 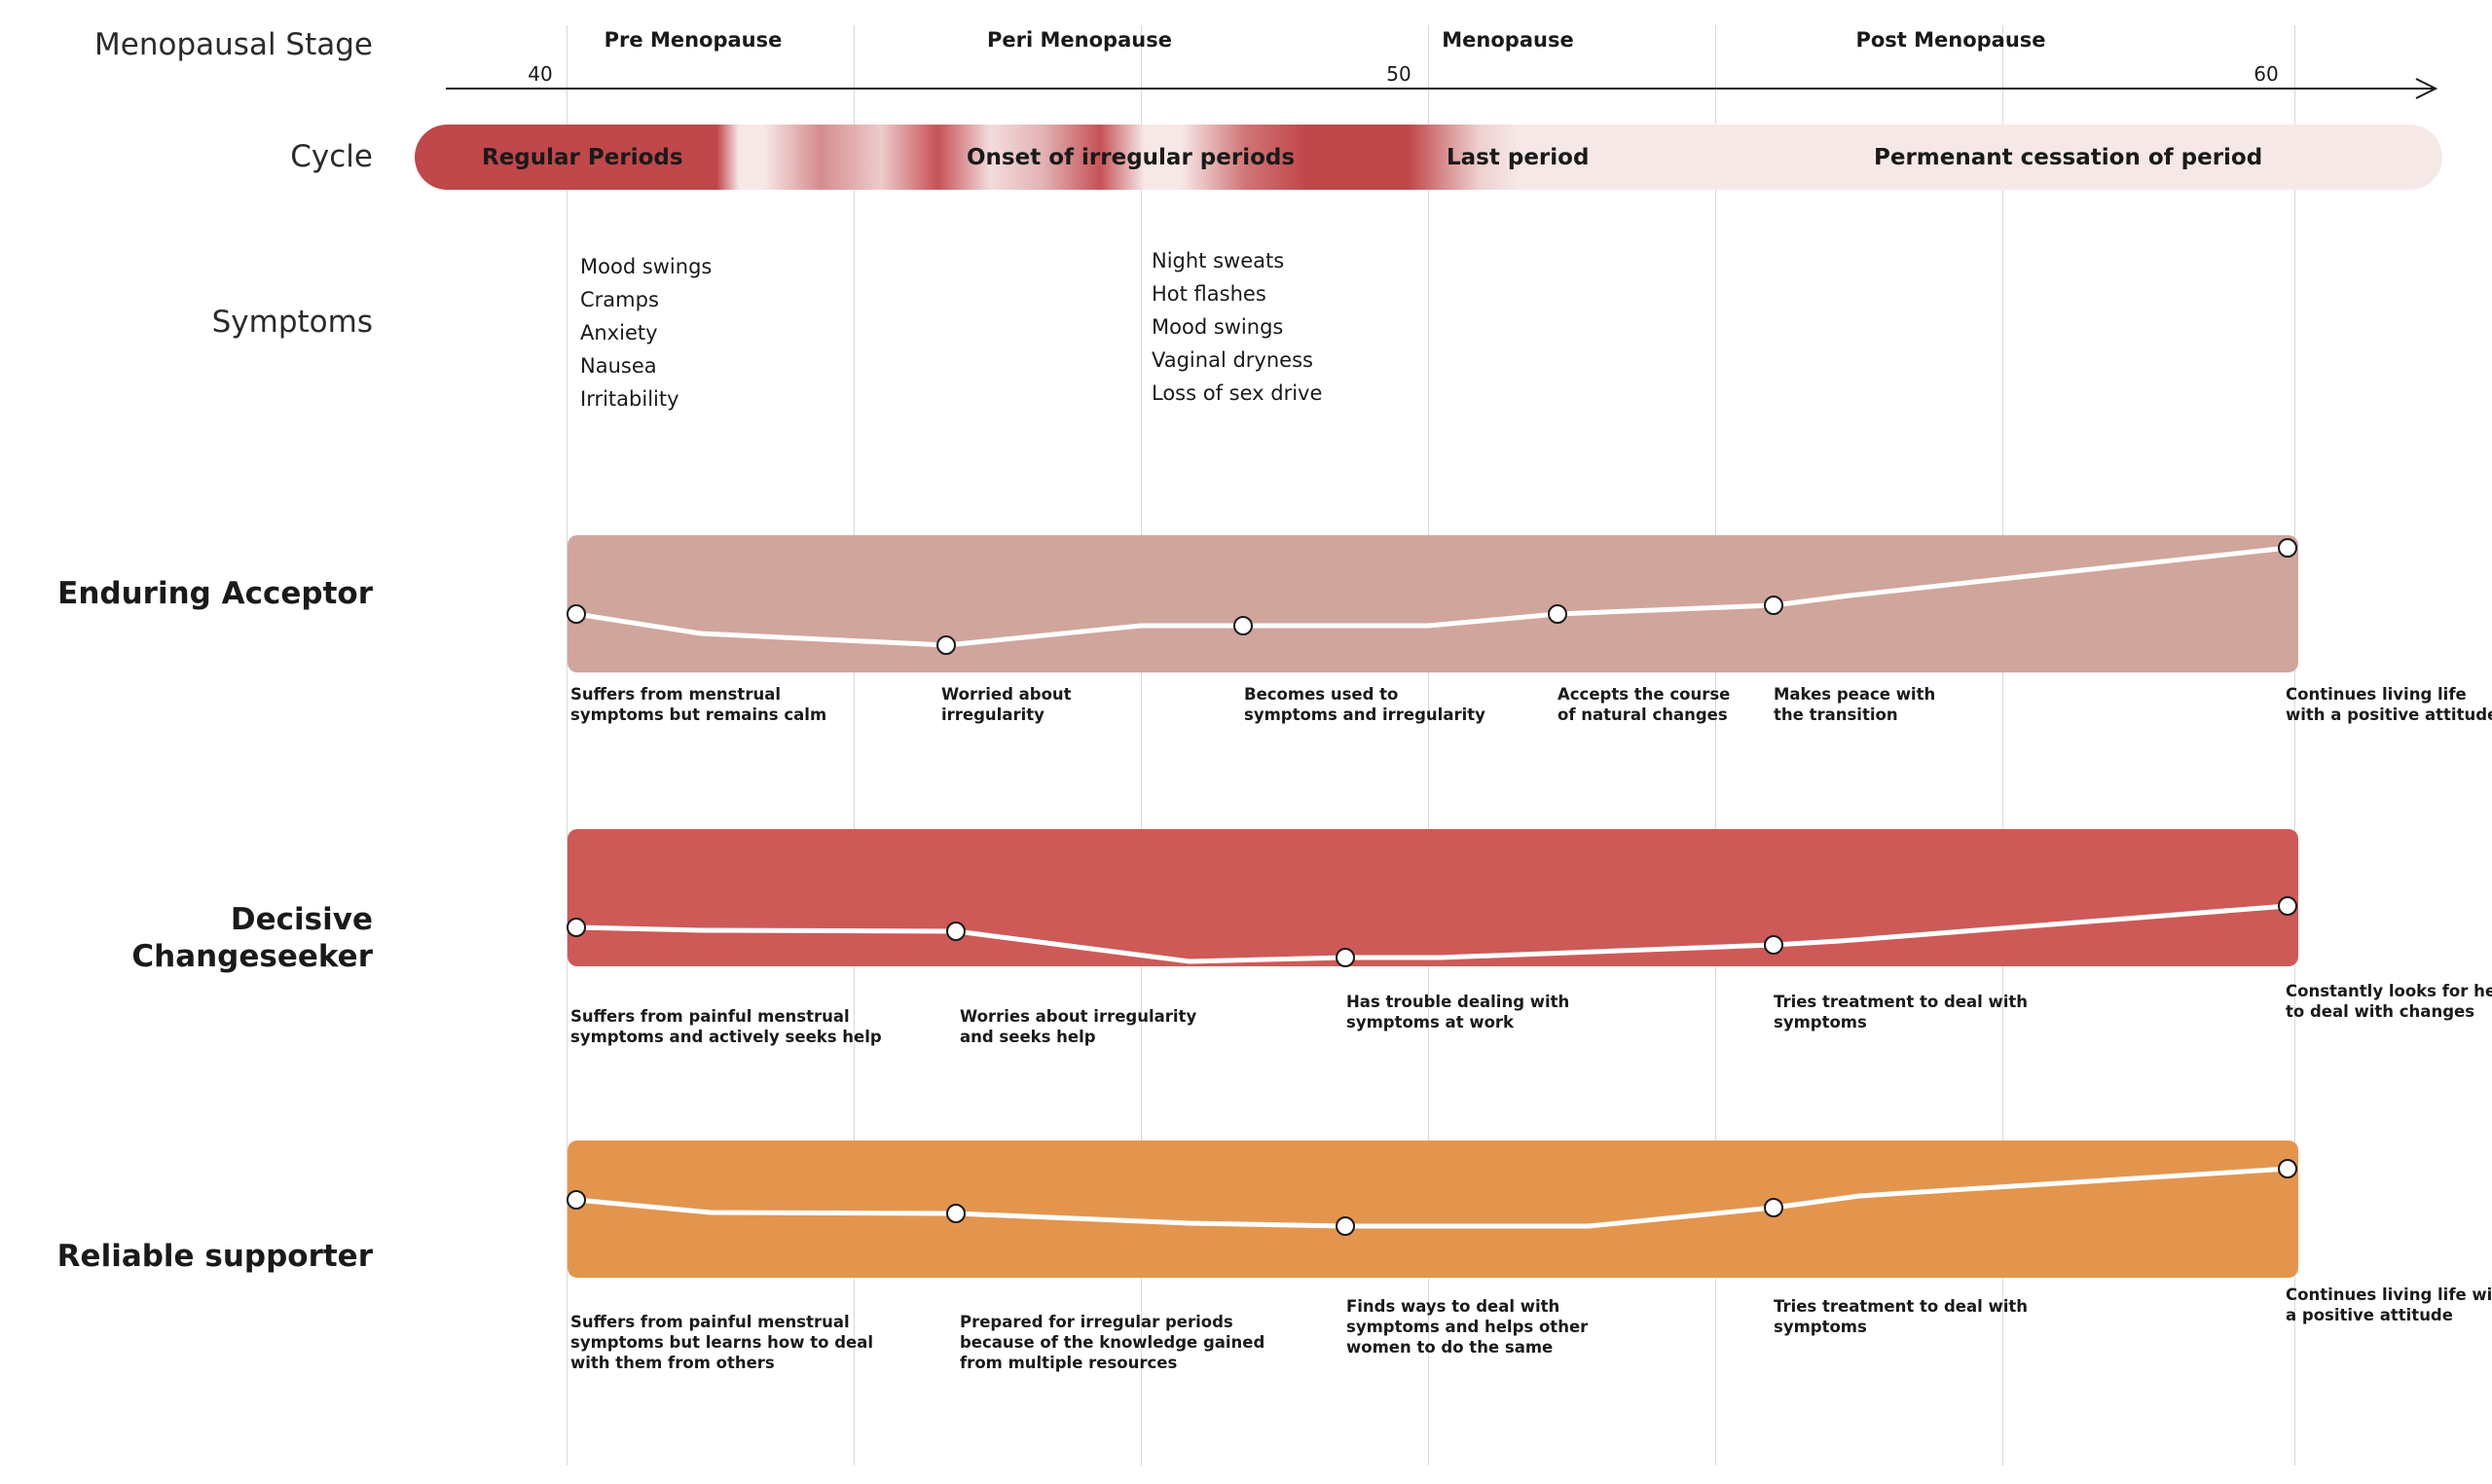 What do you see at coordinates (1364, 704) in the screenshot?
I see `caption: Becomes used to symptoms and irregularity` at bounding box center [1364, 704].